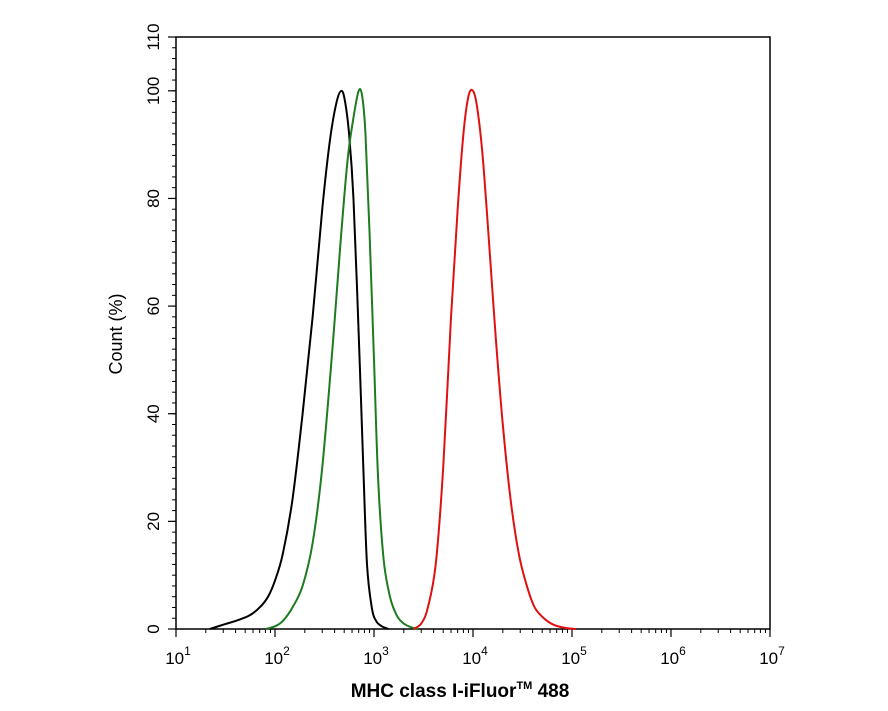  What do you see at coordinates (494, 359) in the screenshot?
I see `series-red-line` at bounding box center [494, 359].